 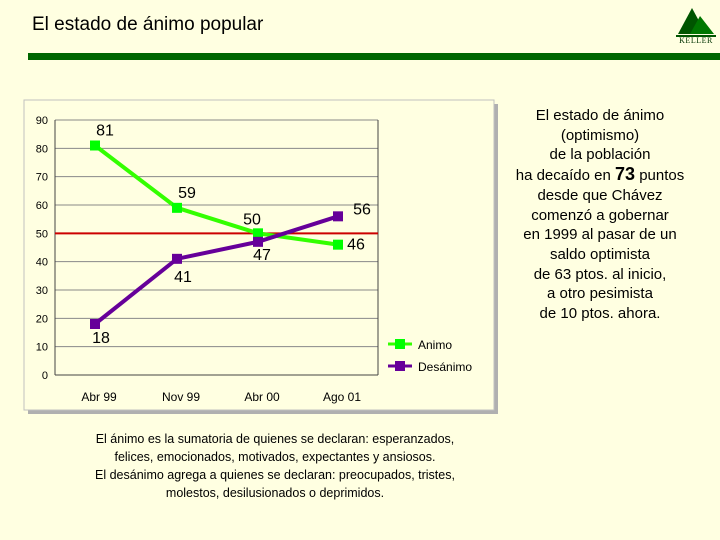 I want to click on y-tick-label: 40, so click(x=42, y=263).